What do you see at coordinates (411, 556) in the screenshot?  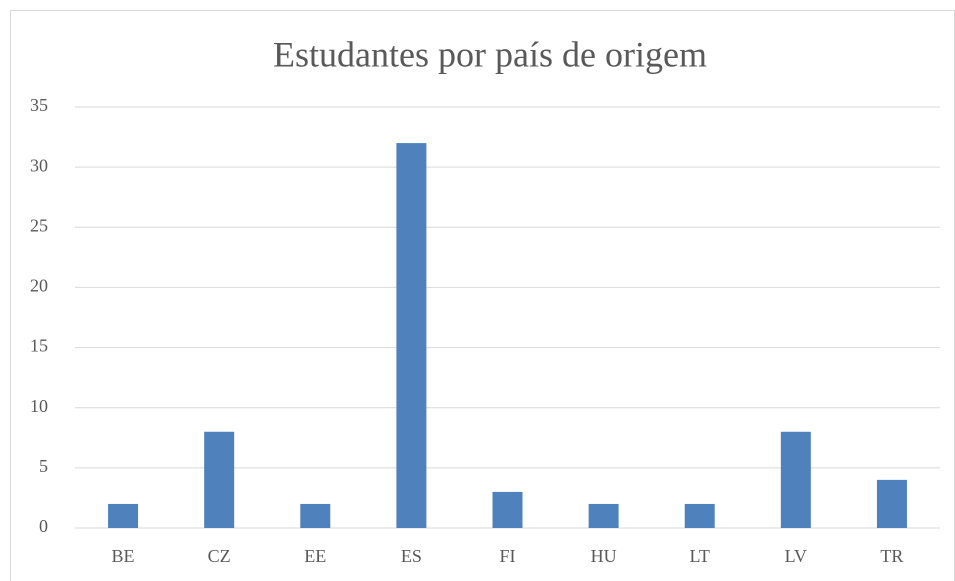 I see `x-tick-label: ES` at bounding box center [411, 556].